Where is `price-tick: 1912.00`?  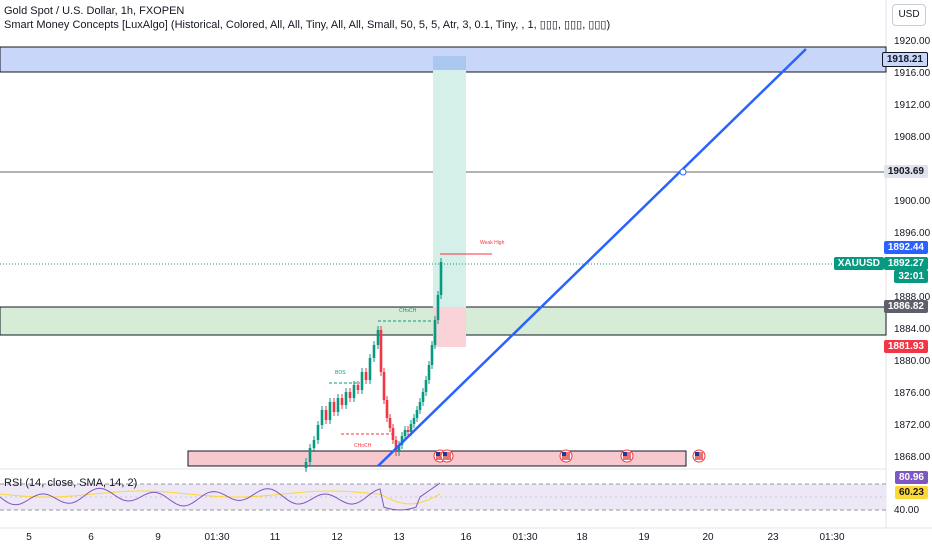
price-tick: 1912.00 is located at coordinates (912, 105).